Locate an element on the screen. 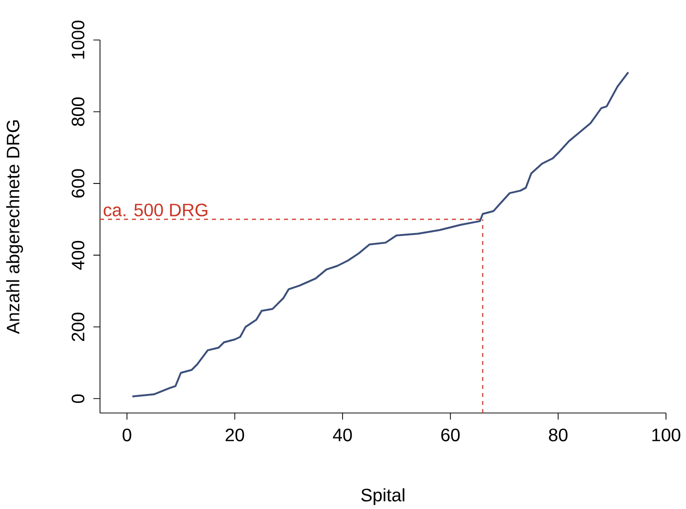  y-tick-label: 800 is located at coordinates (78, 111).